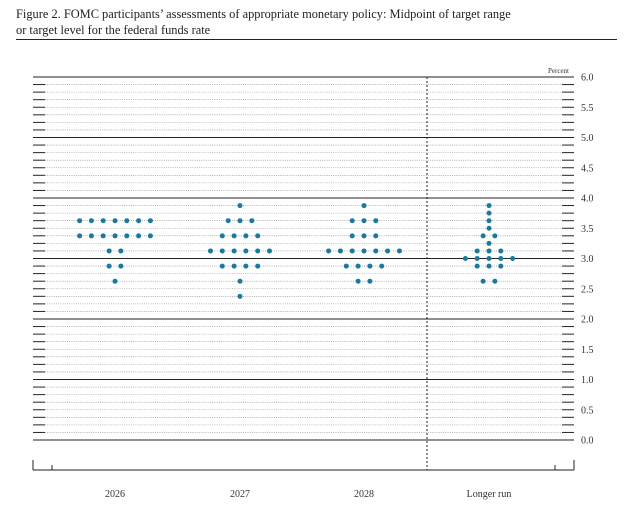 The image size is (635, 506). What do you see at coordinates (587, 410) in the screenshot?
I see `y-tick-label: 0.5` at bounding box center [587, 410].